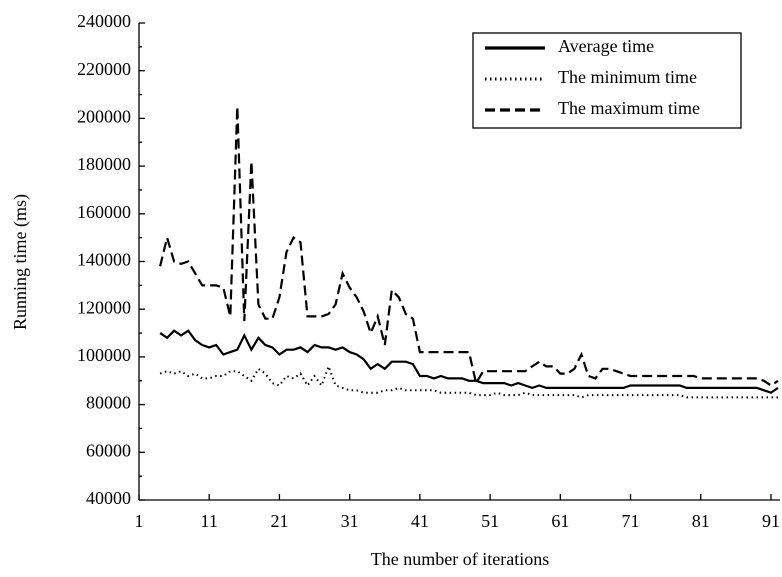  Describe the element at coordinates (104, 117) in the screenshot. I see `y-tick-label: 200000` at that location.